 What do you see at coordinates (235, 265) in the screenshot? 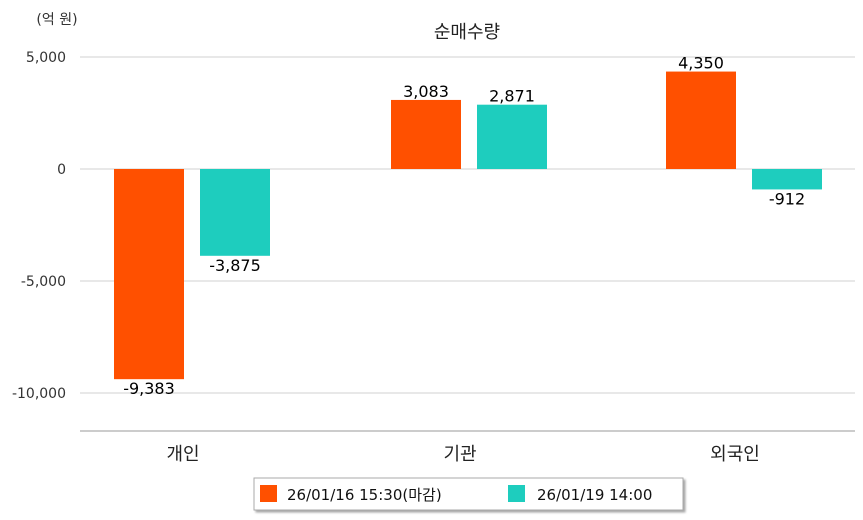
I see `data-label: -3,875` at bounding box center [235, 265].